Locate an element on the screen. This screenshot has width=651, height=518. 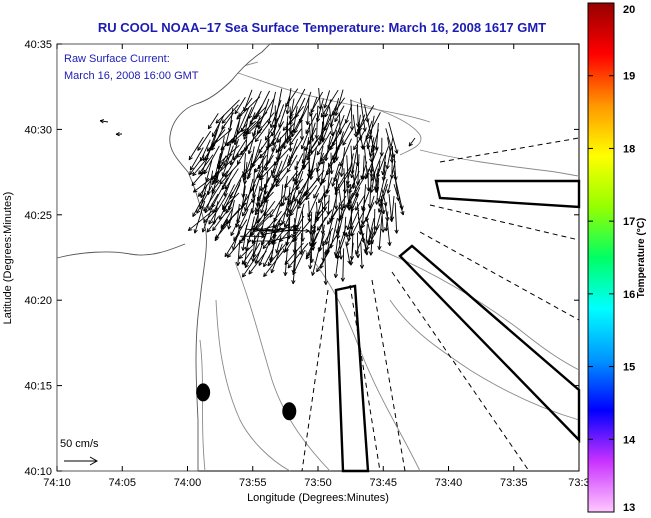
colorbar-tick-label: 14 is located at coordinates (629, 440).